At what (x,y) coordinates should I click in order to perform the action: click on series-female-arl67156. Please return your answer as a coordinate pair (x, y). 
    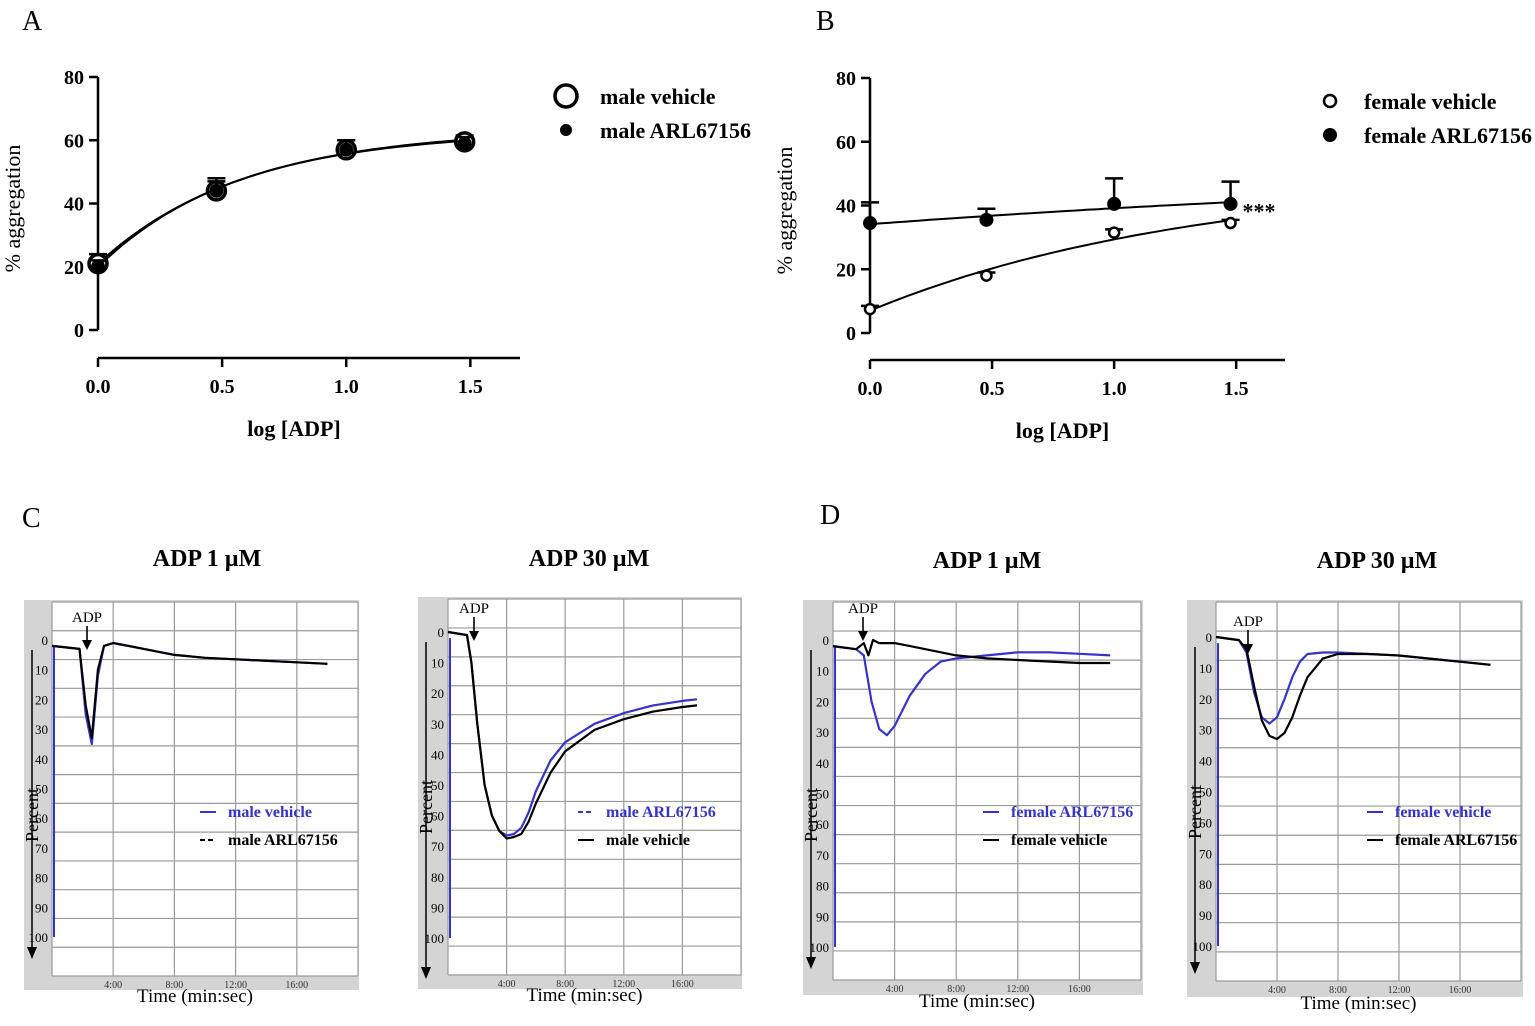
    Looking at the image, I should click on (1050, 204).